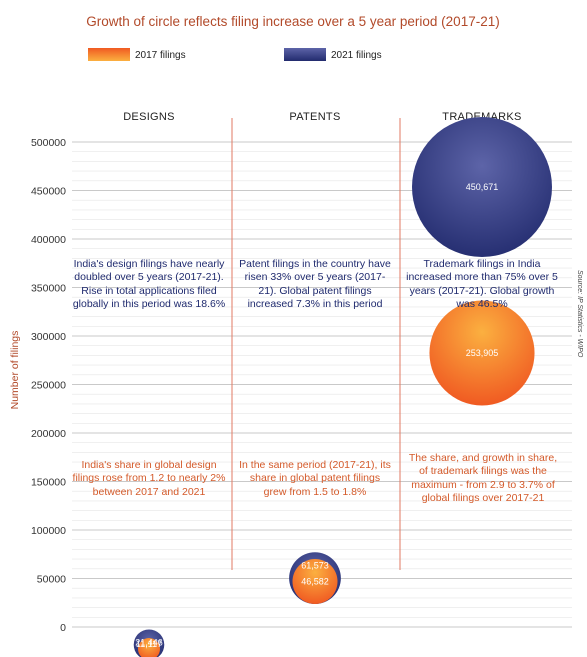  Describe the element at coordinates (305, 54) in the screenshot. I see `legend-swatch-2021` at that location.